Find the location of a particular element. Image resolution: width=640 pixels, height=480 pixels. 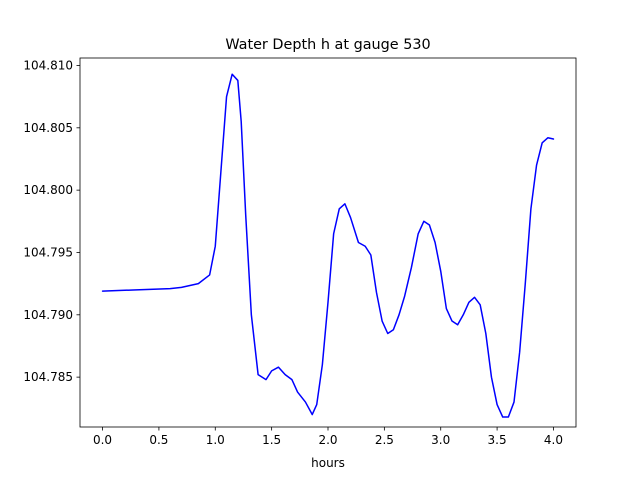

y-tick-label: 104.800 is located at coordinates (48, 190).